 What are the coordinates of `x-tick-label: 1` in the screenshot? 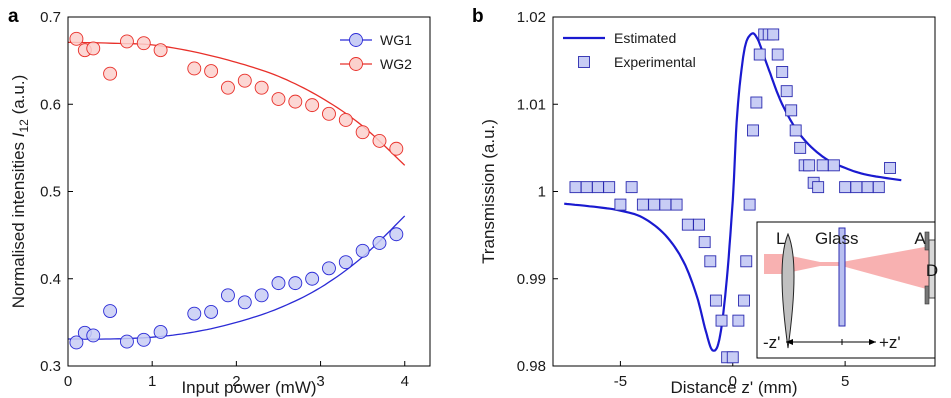 It's located at (152, 381).